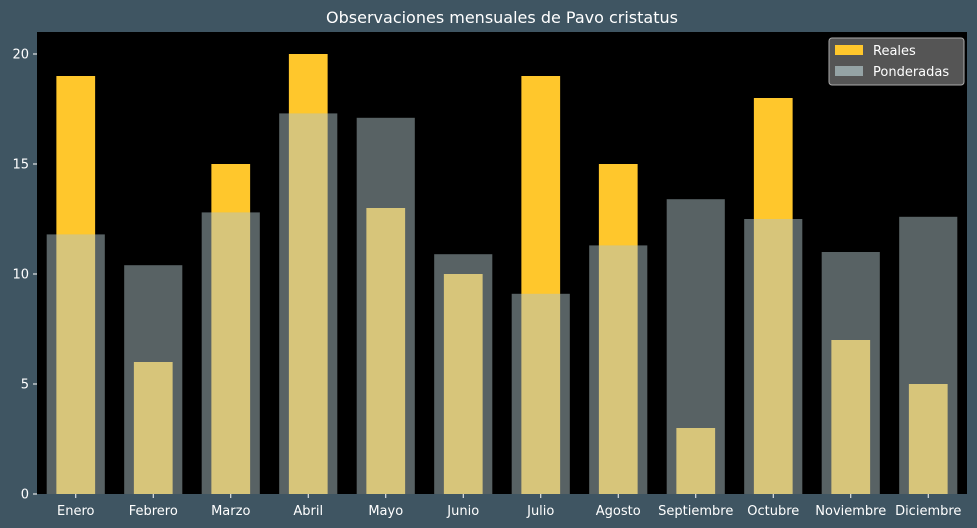 The image size is (977, 528). What do you see at coordinates (695, 511) in the screenshot?
I see `x-tick-label: Septiembre` at bounding box center [695, 511].